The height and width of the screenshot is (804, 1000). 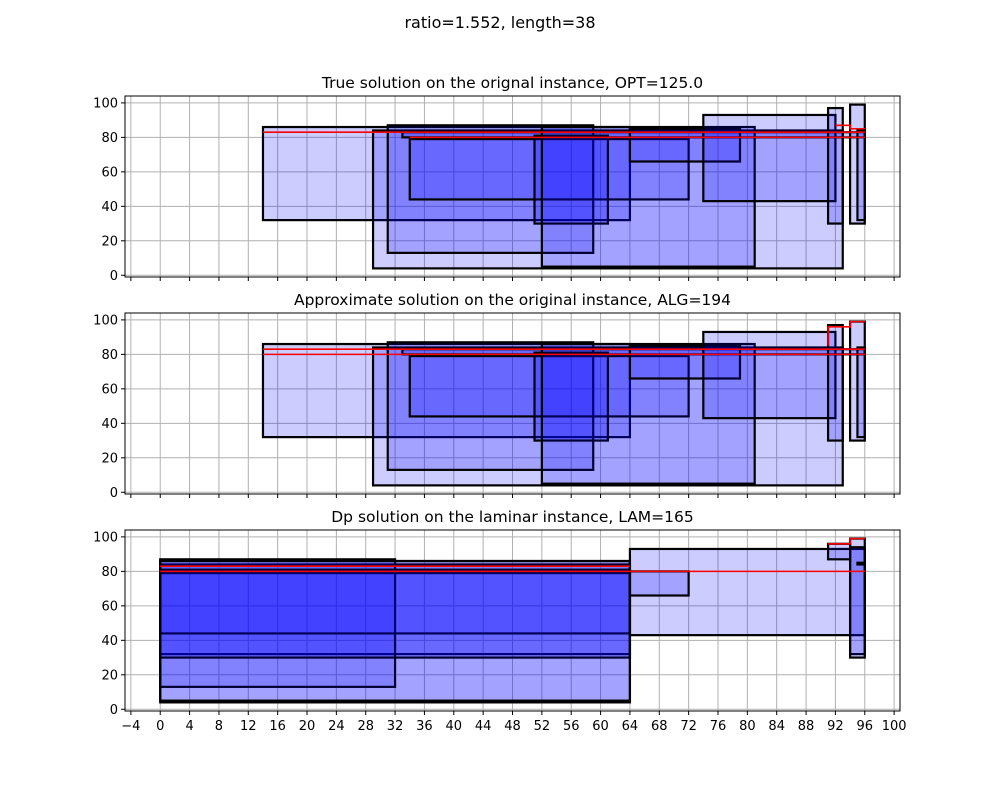 What do you see at coordinates (499, 22) in the screenshot?
I see `figure-suptitle: ratio=1.552, length=38` at bounding box center [499, 22].